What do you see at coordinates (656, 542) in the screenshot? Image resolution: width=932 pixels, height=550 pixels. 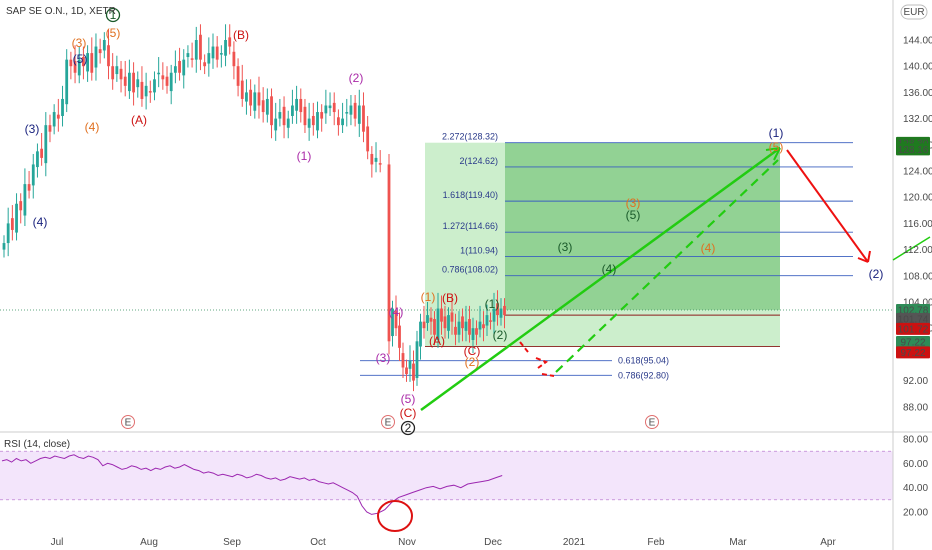 I see `x-axis-label: Feb` at bounding box center [656, 542].